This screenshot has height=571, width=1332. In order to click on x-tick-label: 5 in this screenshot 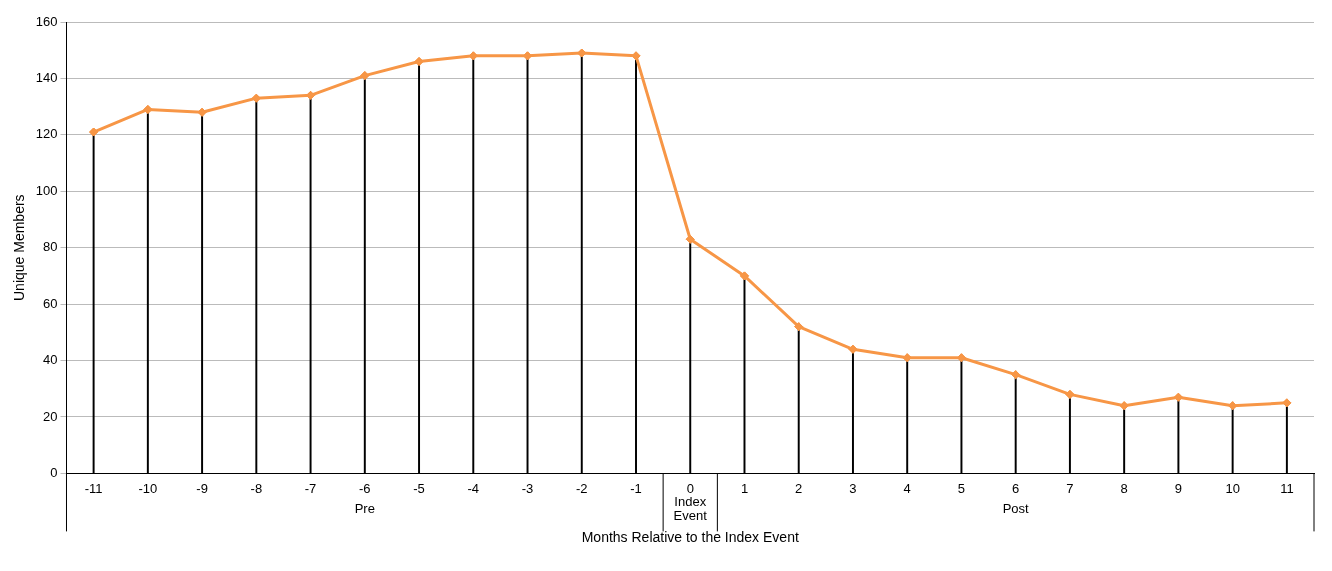, I will do `click(961, 488)`.